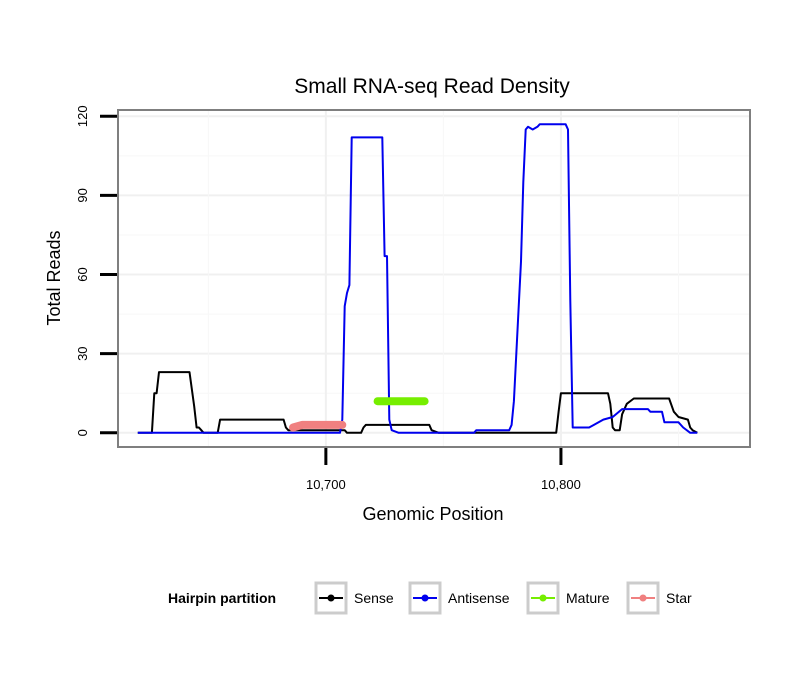  I want to click on legend-key-dot-star, so click(643, 598).